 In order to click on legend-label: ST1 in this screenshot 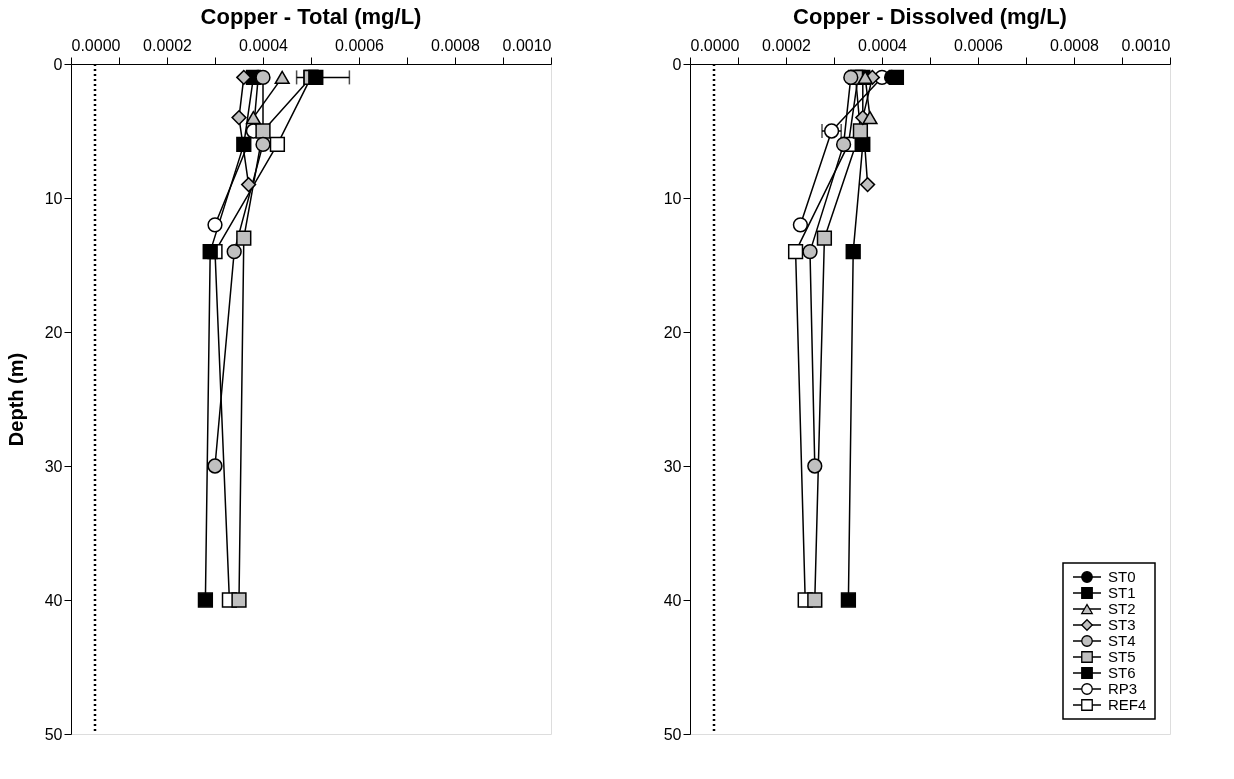, I will do `click(1122, 592)`.